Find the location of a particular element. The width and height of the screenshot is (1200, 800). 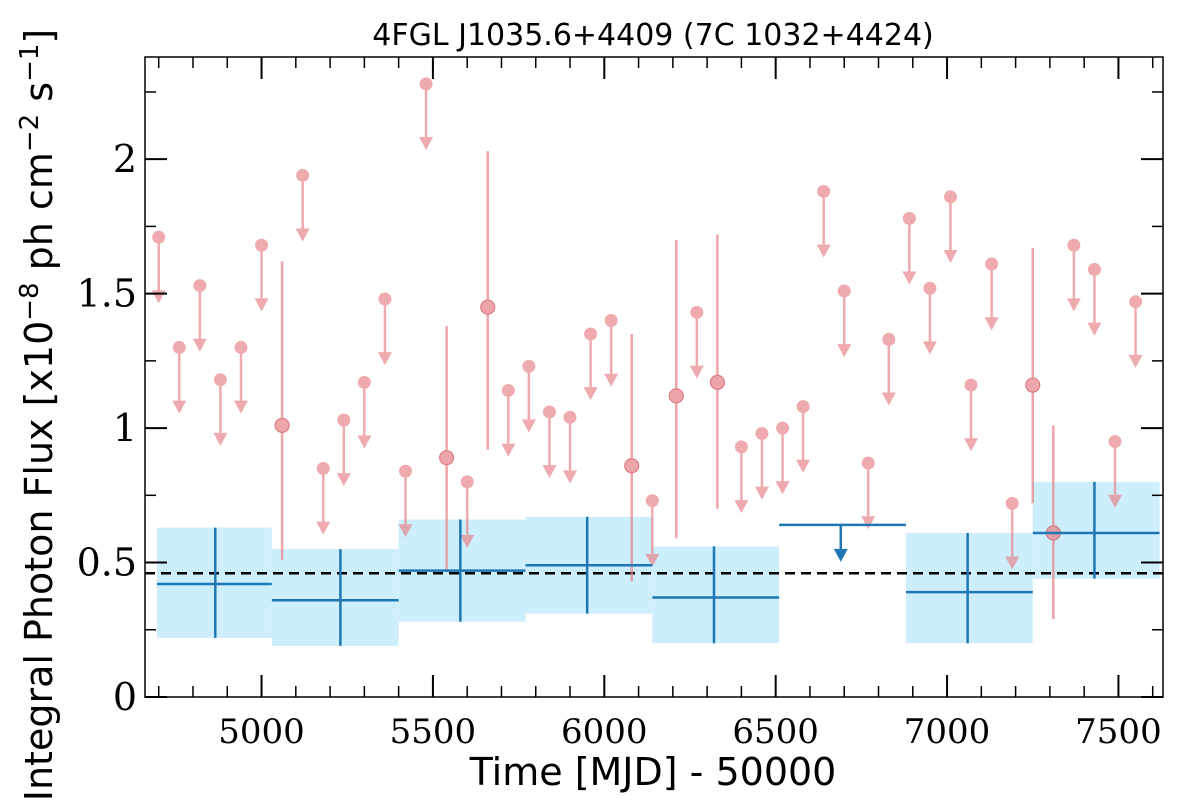

x-tick-label: 5000 is located at coordinates (261, 732).